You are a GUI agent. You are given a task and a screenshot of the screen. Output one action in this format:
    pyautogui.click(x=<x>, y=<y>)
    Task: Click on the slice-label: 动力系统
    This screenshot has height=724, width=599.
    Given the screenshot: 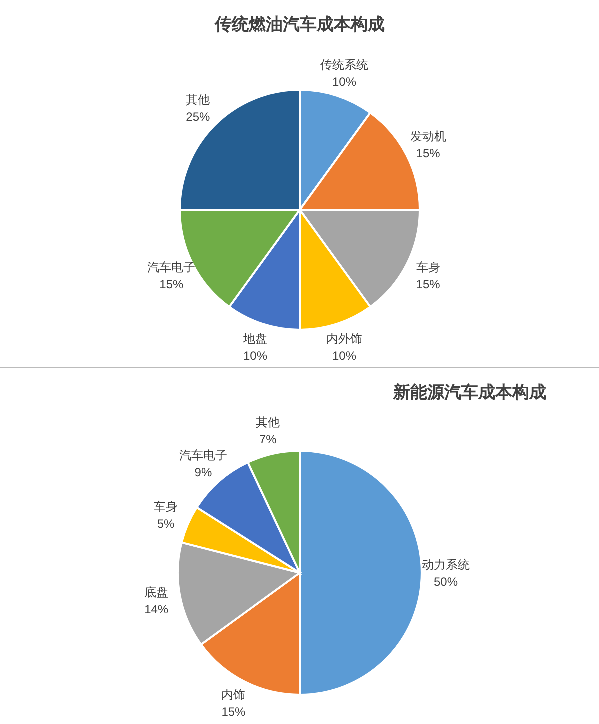 What is the action you would take?
    pyautogui.click(x=446, y=565)
    